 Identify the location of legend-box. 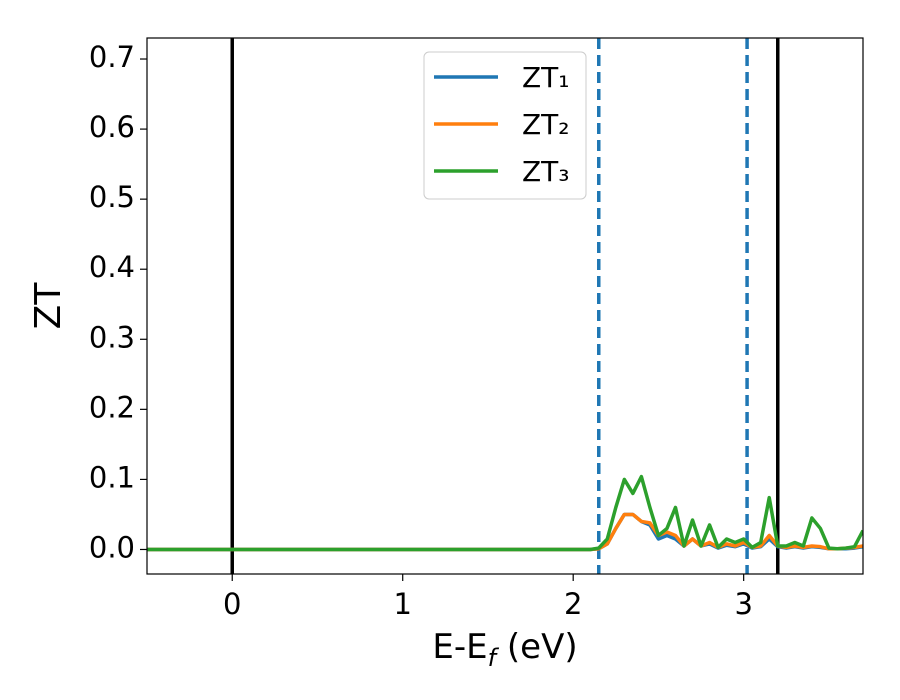
(505, 125).